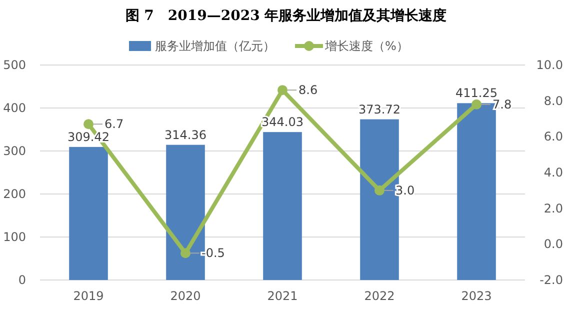 This screenshot has width=572, height=317. What do you see at coordinates (14, 194) in the screenshot?
I see `y-tick-label: 200` at bounding box center [14, 194].